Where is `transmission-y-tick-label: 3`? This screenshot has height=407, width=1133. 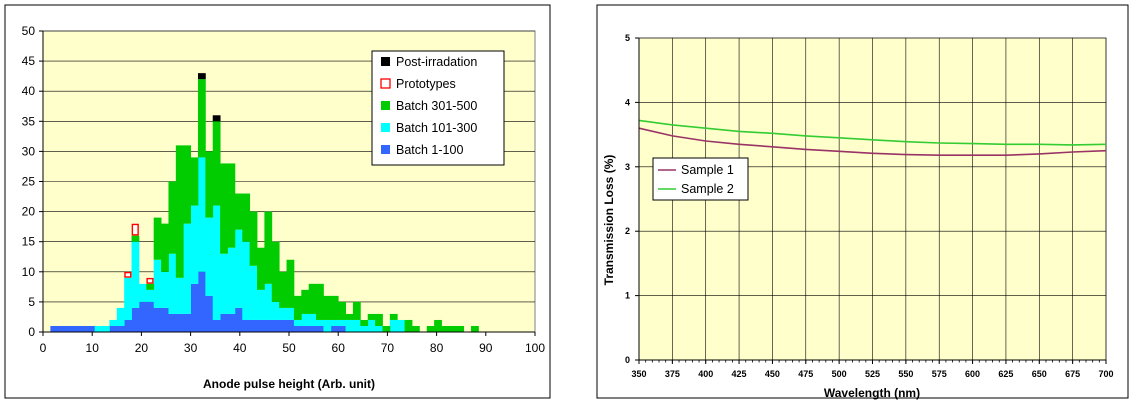
transmission-y-tick-label: 3 is located at coordinates (627, 167).